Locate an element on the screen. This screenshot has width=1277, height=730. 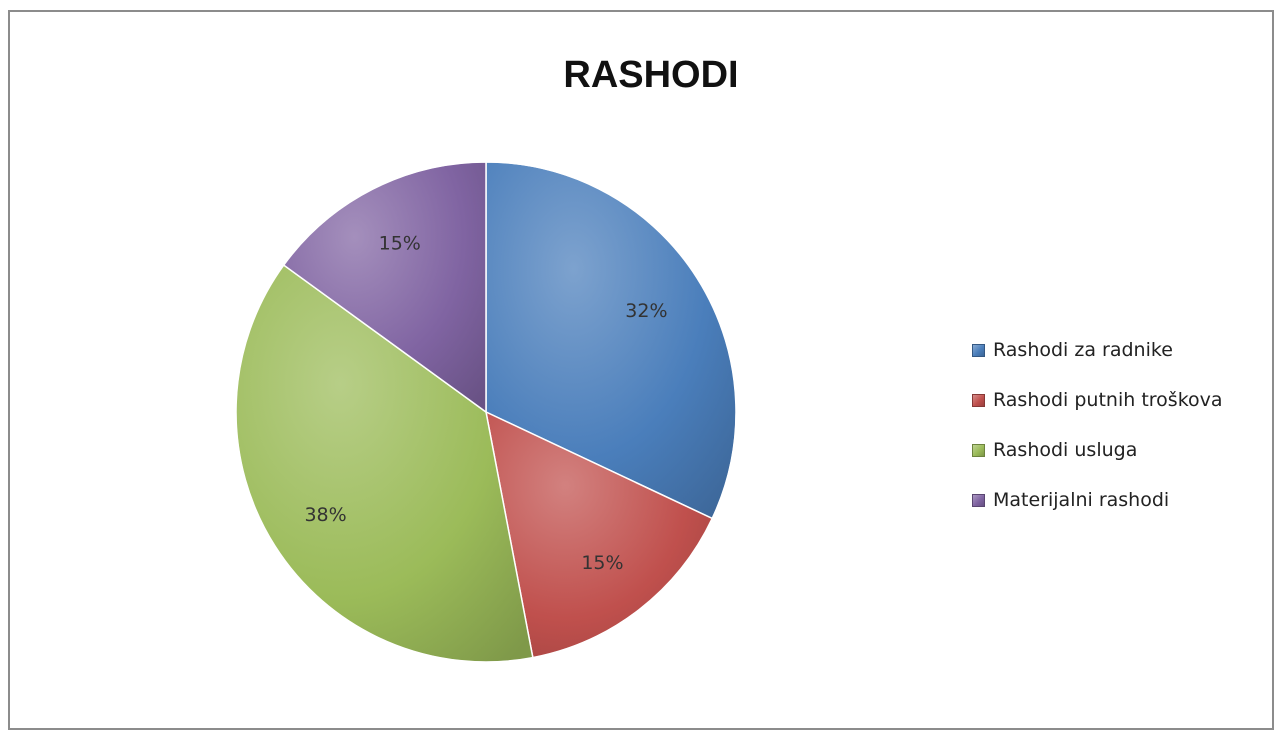
legend-label: Materijalni rashodi is located at coordinates (1081, 500).